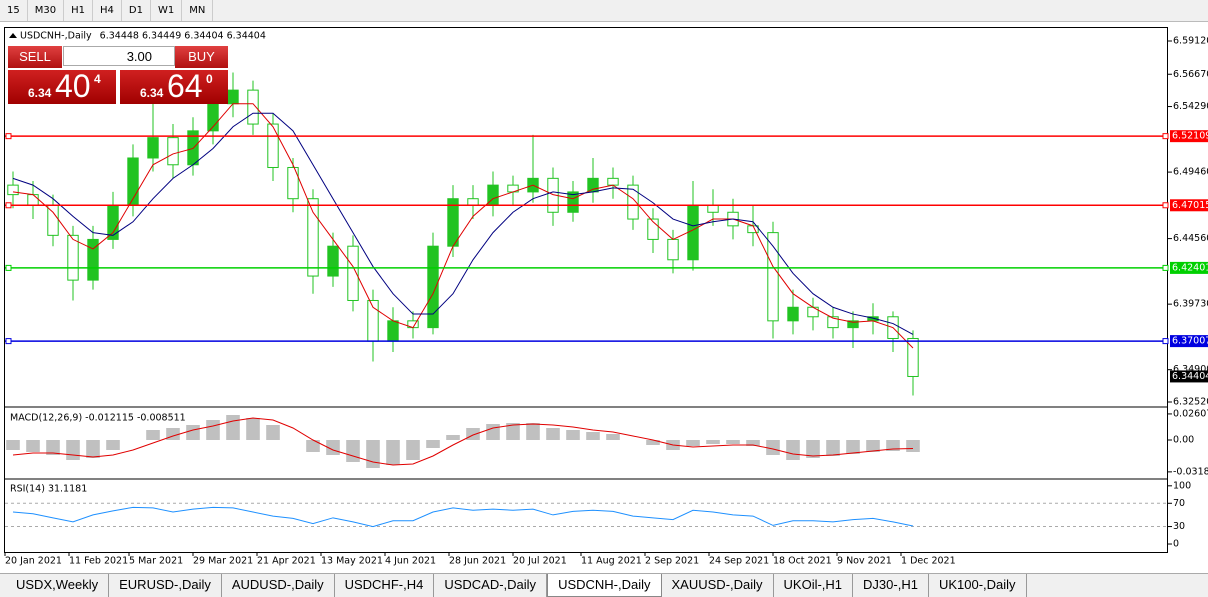 Image resolution: width=1208 pixels, height=597 pixels. Describe the element at coordinates (118, 75) in the screenshot. I see `one-click-trading: SELL 3.00 BUY 6.34 40 4 6.34 64 0` at that location.